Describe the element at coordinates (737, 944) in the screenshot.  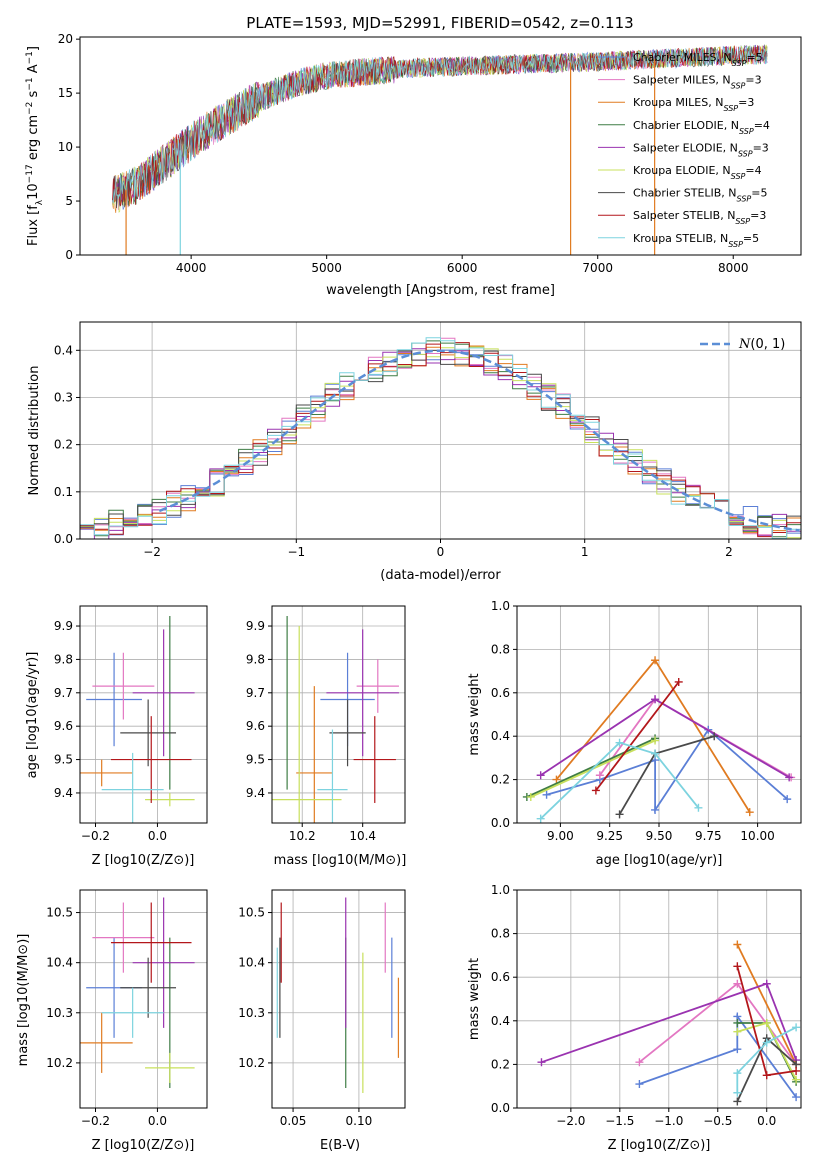
I see `mwZ-marker-kroupa-miles` at that location.